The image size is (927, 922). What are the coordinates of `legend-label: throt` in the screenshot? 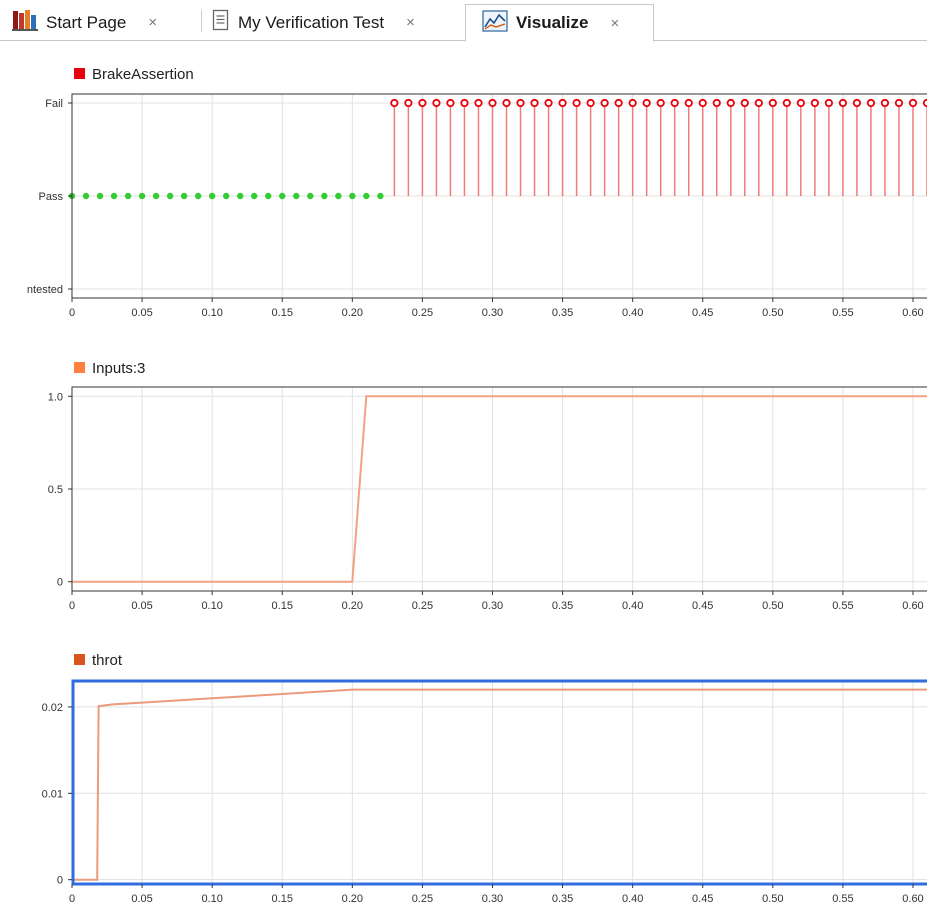 It's located at (107, 660).